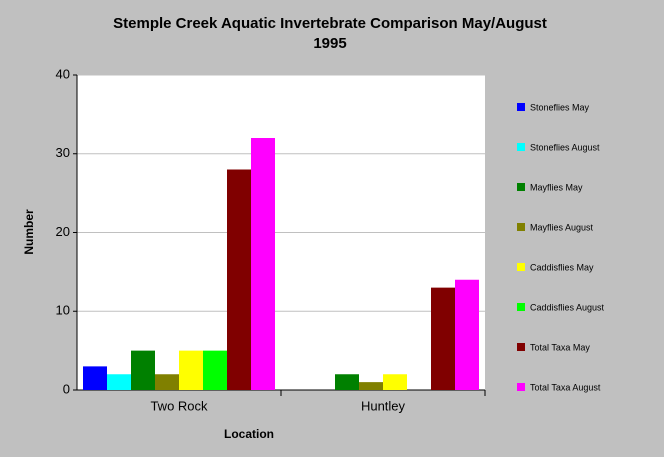  What do you see at coordinates (565, 147) in the screenshot?
I see `legend-label: Stoneflies August` at bounding box center [565, 147].